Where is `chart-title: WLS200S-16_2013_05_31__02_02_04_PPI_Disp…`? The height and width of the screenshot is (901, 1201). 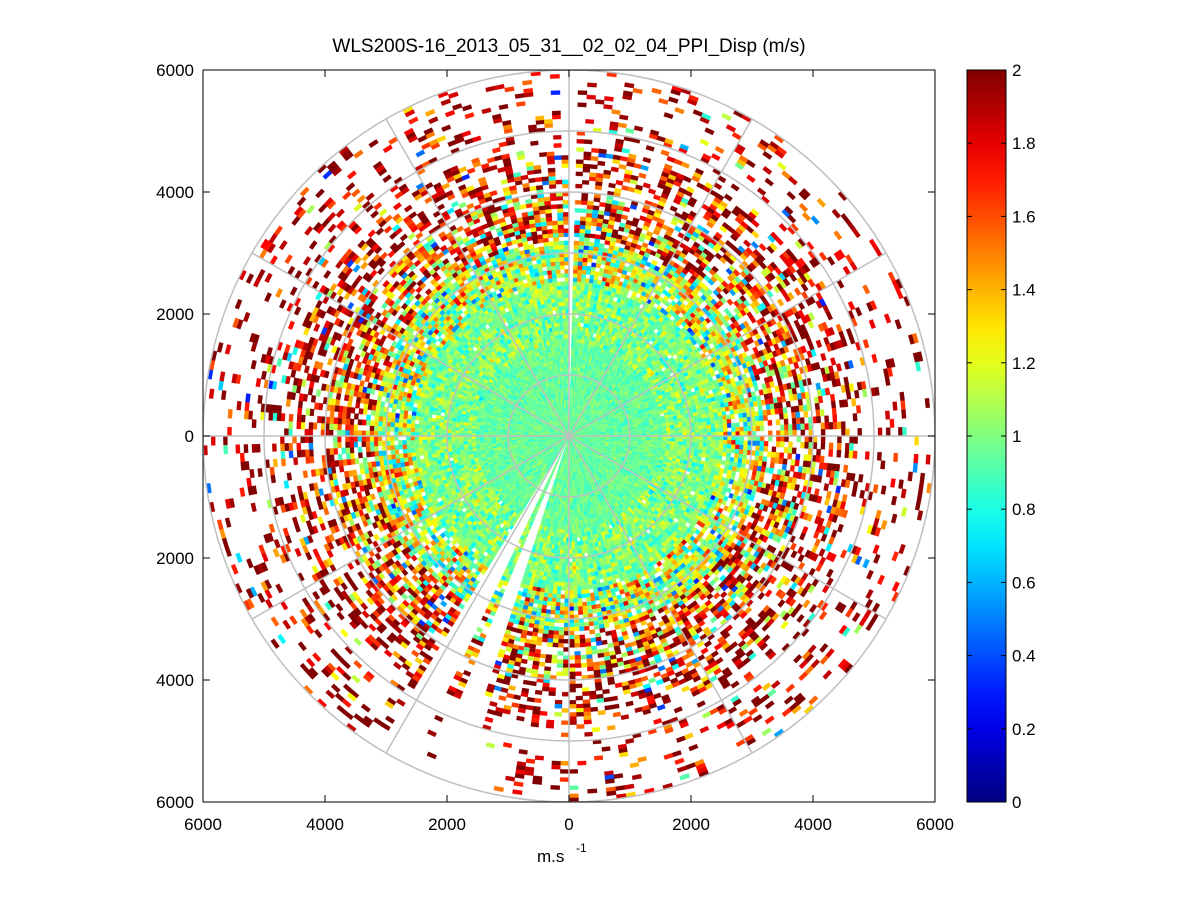
chart-title: WLS200S-16_2013_05_31__02_02_04_PPI_Disp… is located at coordinates (568, 46).